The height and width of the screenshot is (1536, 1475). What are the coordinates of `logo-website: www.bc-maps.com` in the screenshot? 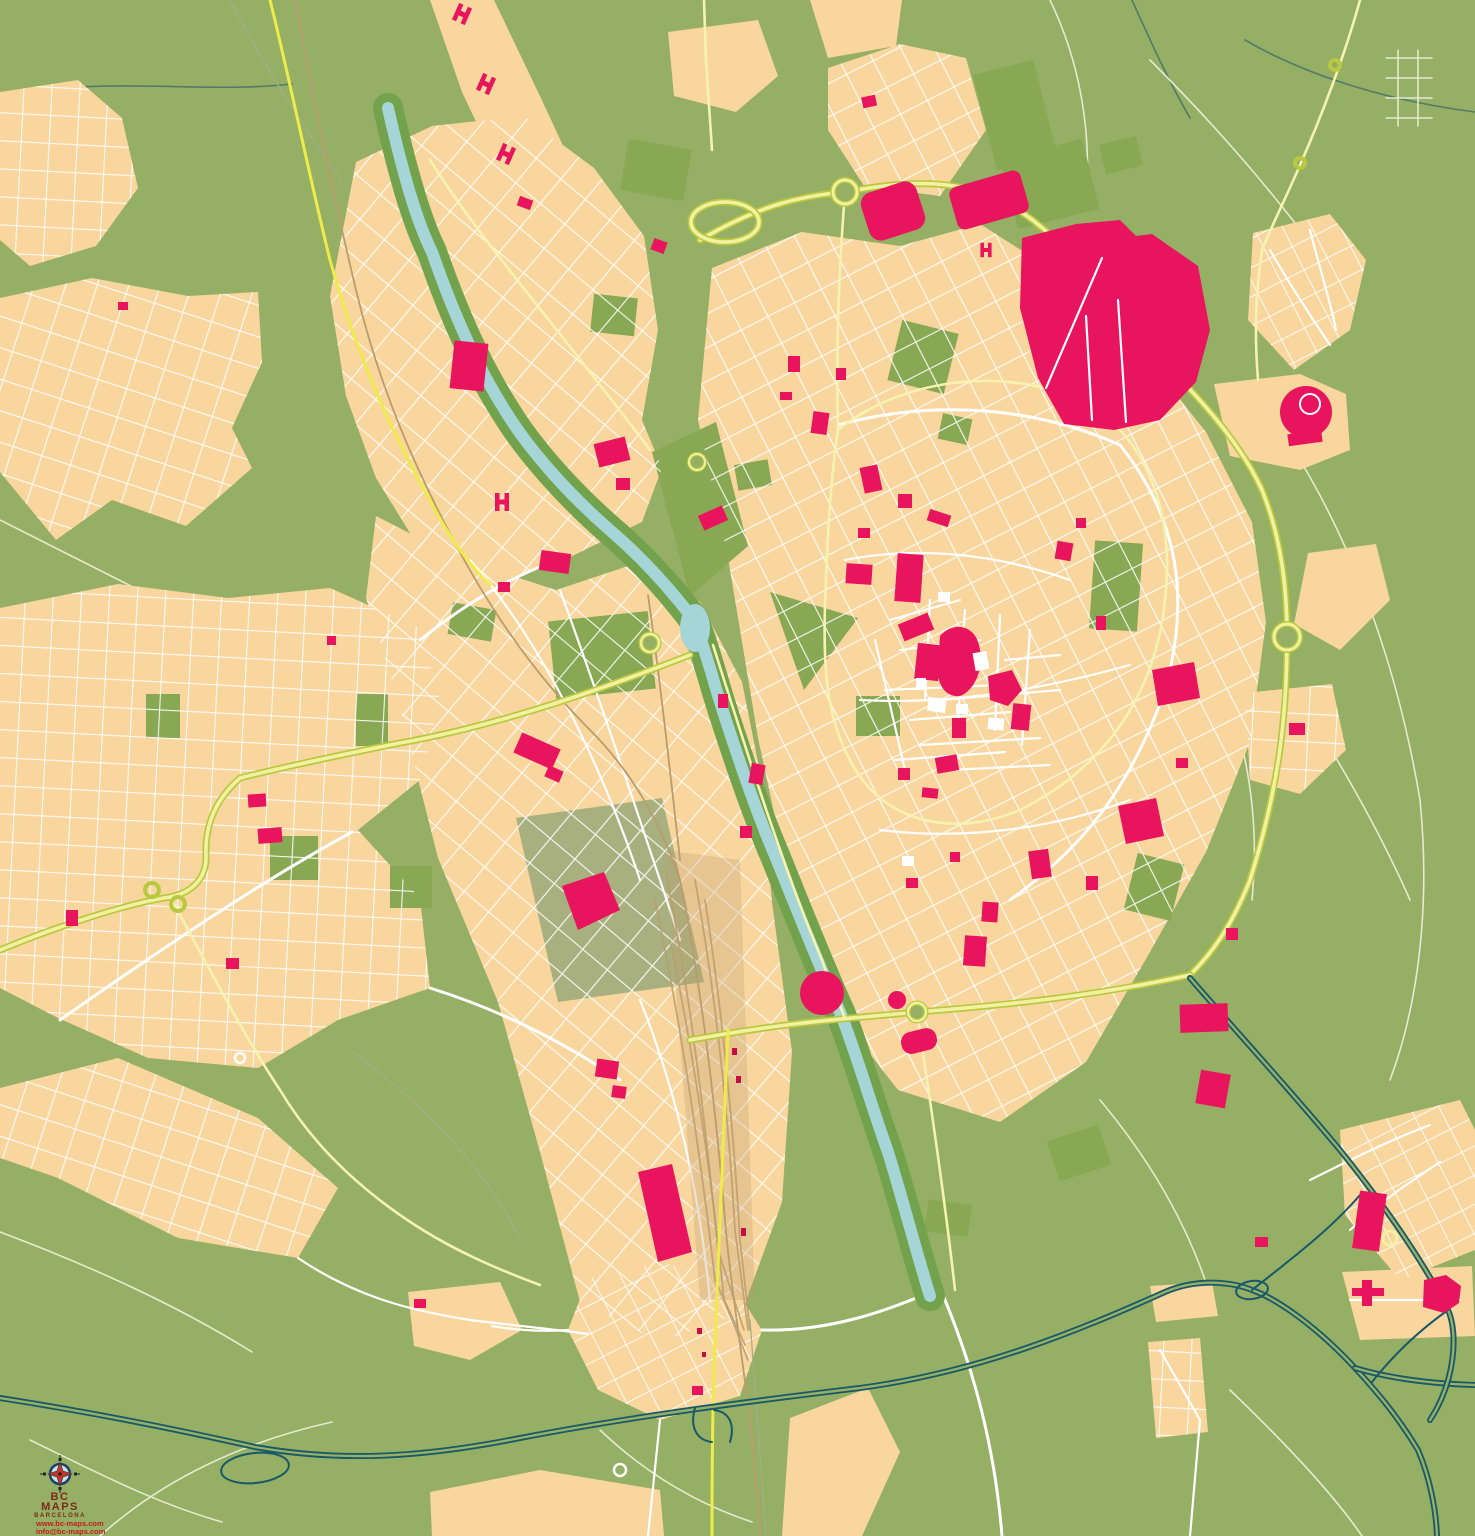 It's located at (69, 1523).